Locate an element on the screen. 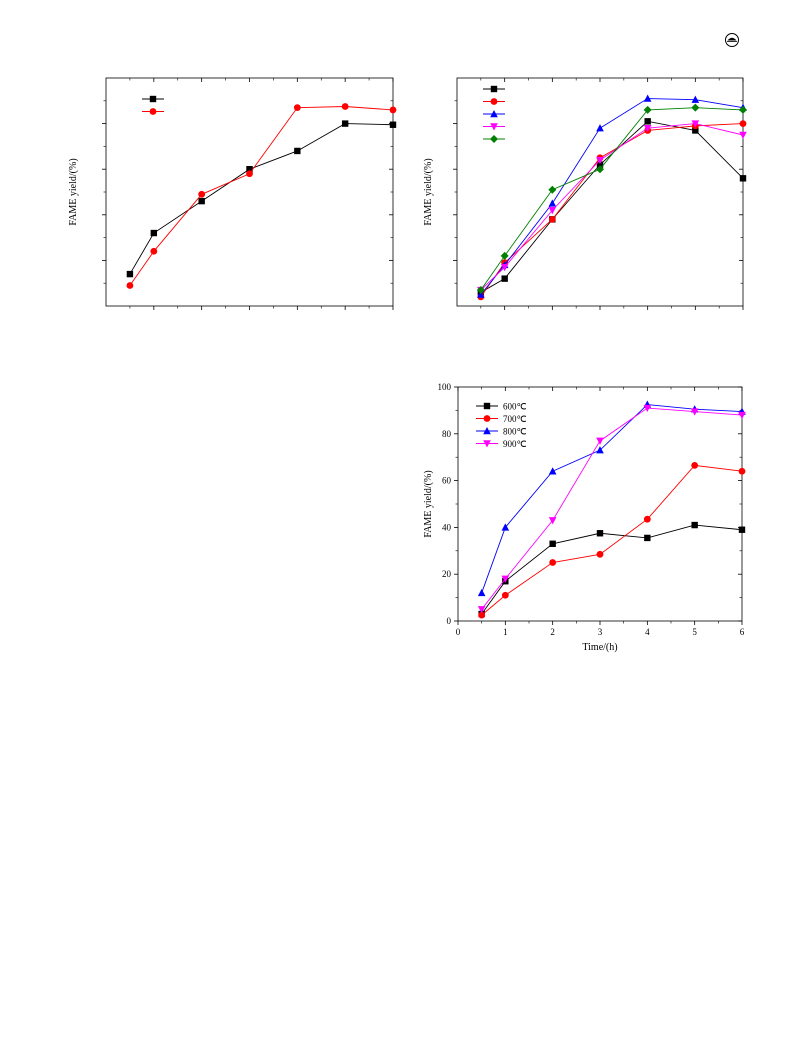  journal-logo-icon is located at coordinates (732, 40).